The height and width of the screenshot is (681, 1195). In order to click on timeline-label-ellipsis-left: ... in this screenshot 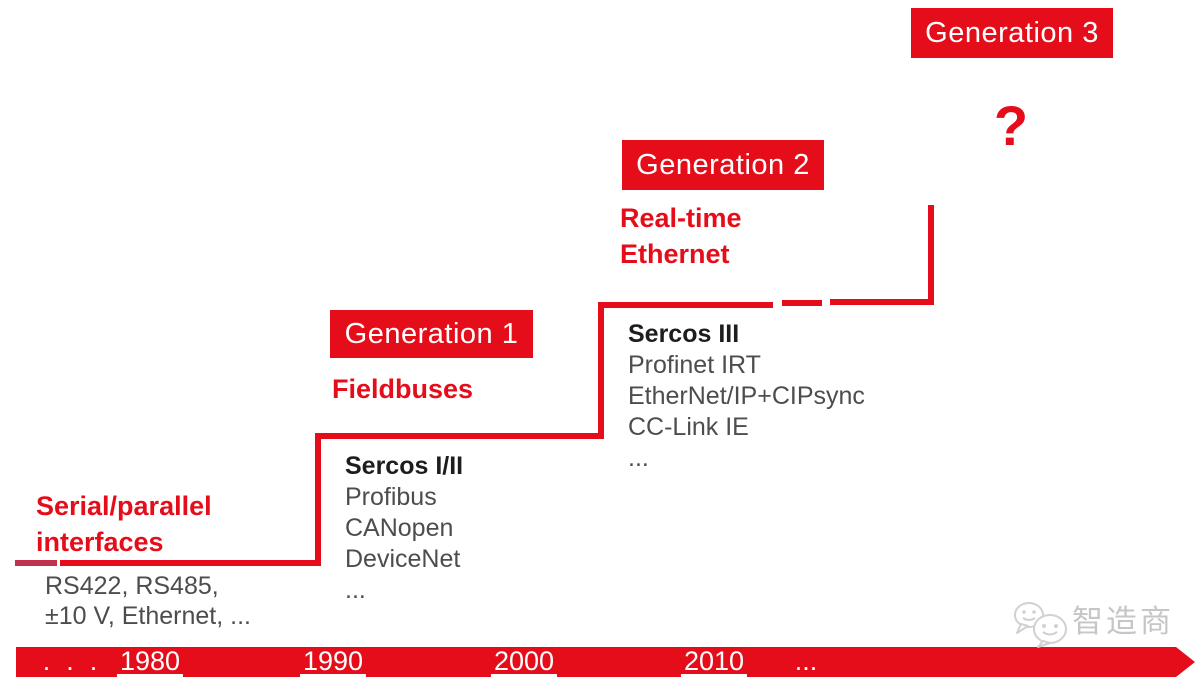, I will do `click(78, 661)`.